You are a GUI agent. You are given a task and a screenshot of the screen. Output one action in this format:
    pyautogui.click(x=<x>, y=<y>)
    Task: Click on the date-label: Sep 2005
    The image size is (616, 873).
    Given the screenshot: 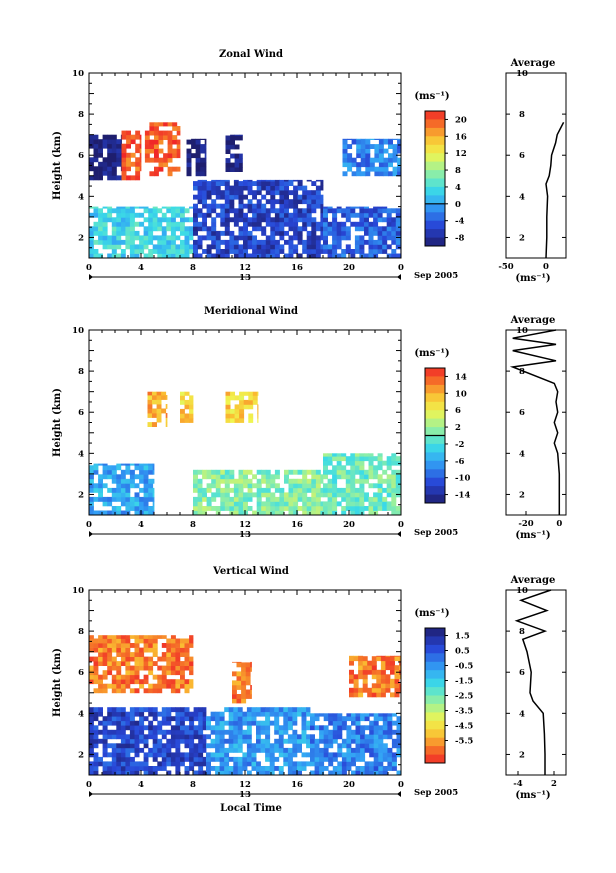 What is the action you would take?
    pyautogui.click(x=436, y=533)
    